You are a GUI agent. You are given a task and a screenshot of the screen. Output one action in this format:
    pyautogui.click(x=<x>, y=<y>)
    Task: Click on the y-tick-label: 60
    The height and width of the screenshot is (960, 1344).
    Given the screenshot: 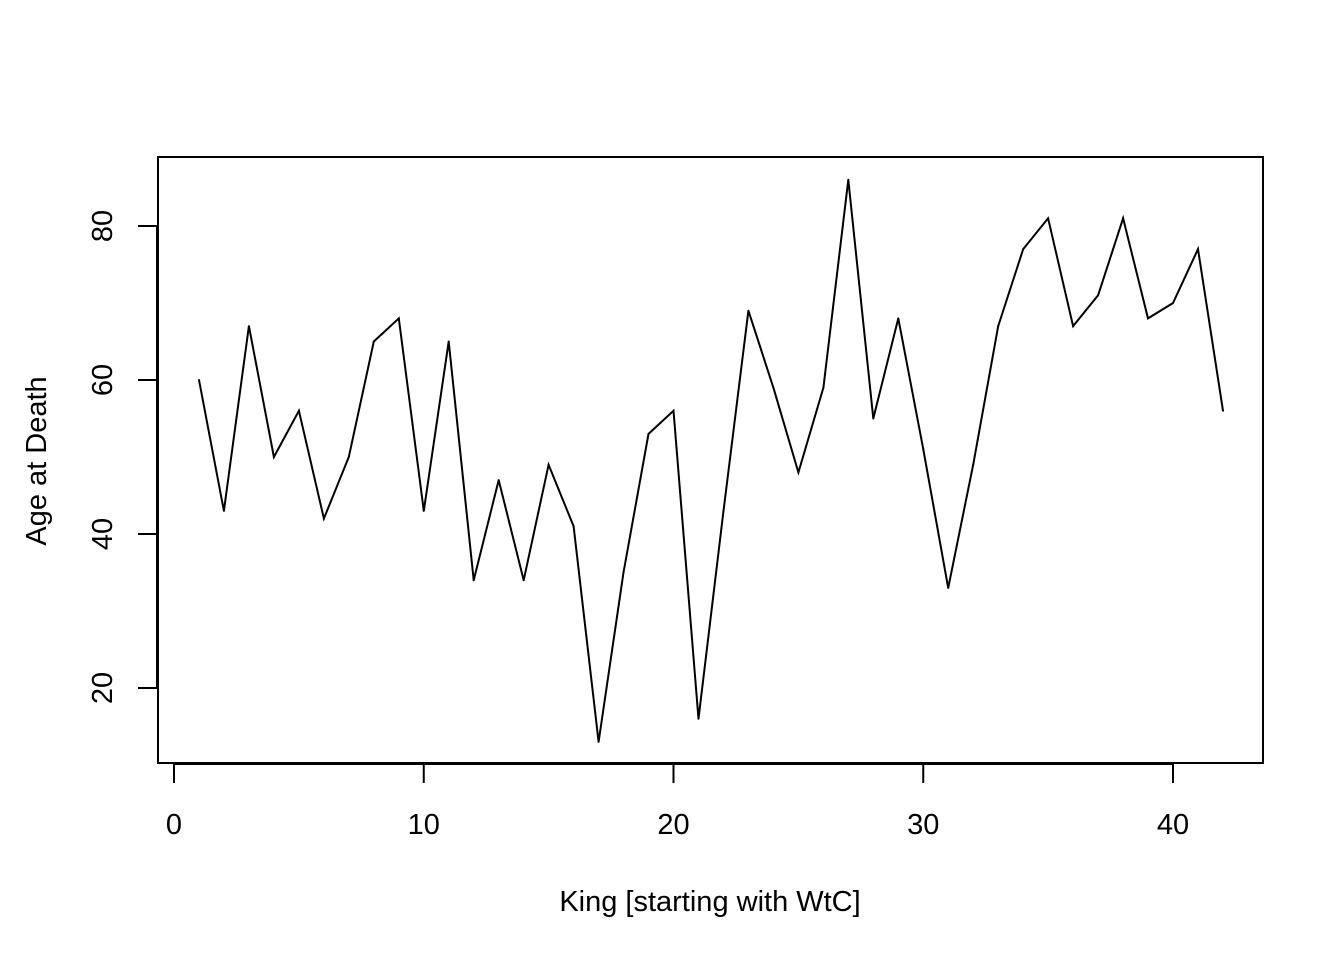 What is the action you would take?
    pyautogui.click(x=103, y=380)
    